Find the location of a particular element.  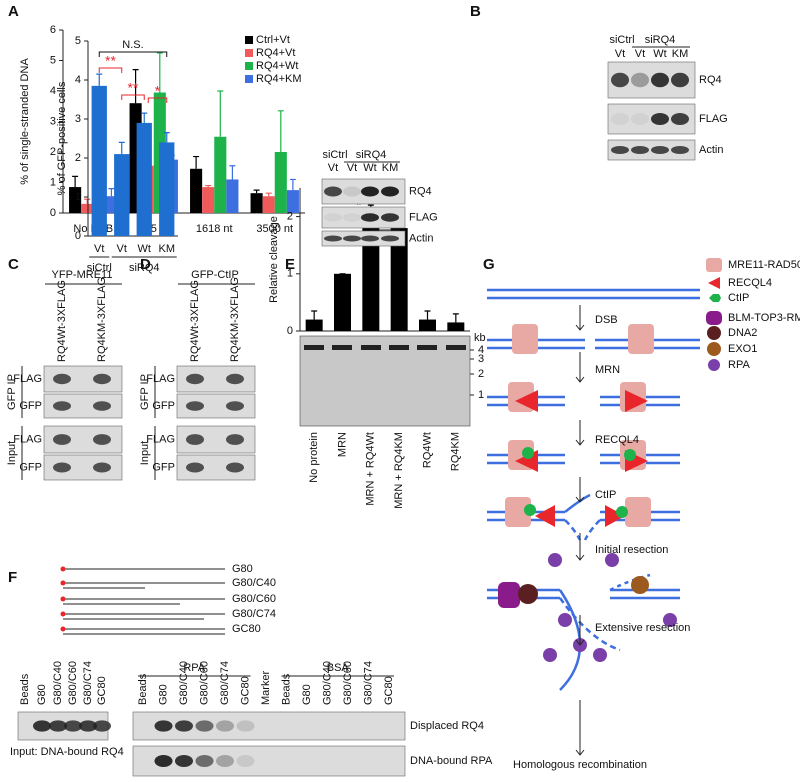

annotation: ** is located at coordinates (110, 61).